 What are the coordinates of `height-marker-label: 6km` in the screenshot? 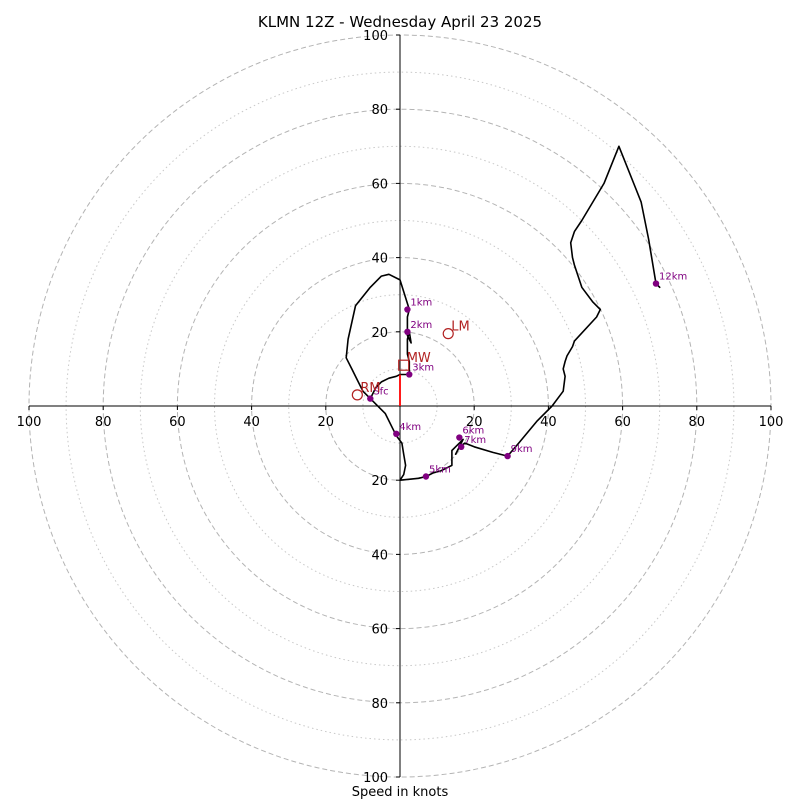 It's located at (473, 431).